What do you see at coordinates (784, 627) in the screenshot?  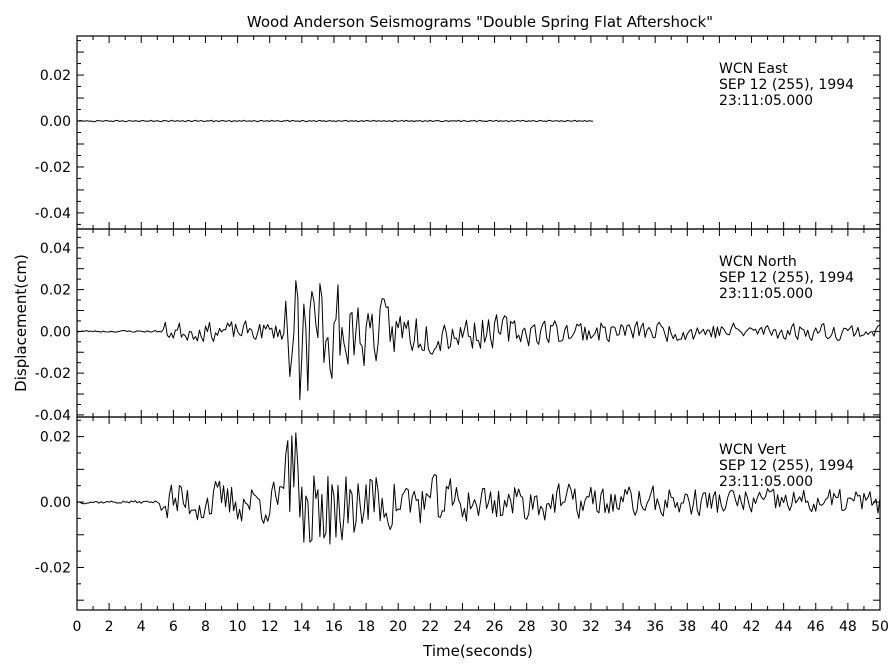 I see `x-tick-label: 44` at bounding box center [784, 627].